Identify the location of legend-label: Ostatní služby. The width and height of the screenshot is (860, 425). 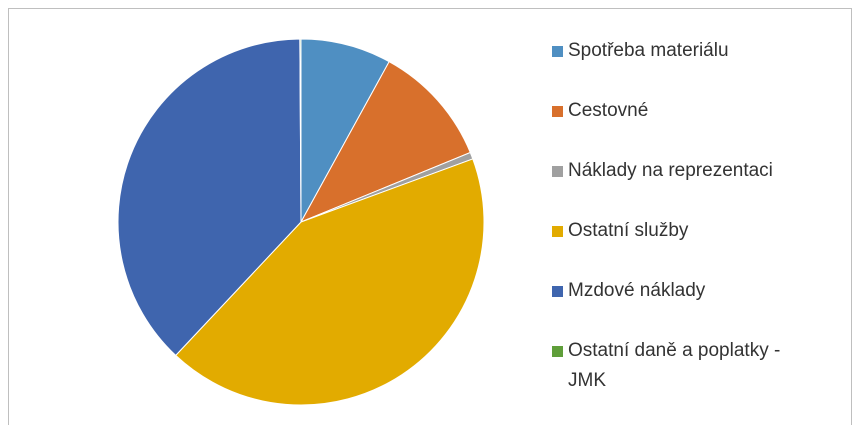
(628, 230).